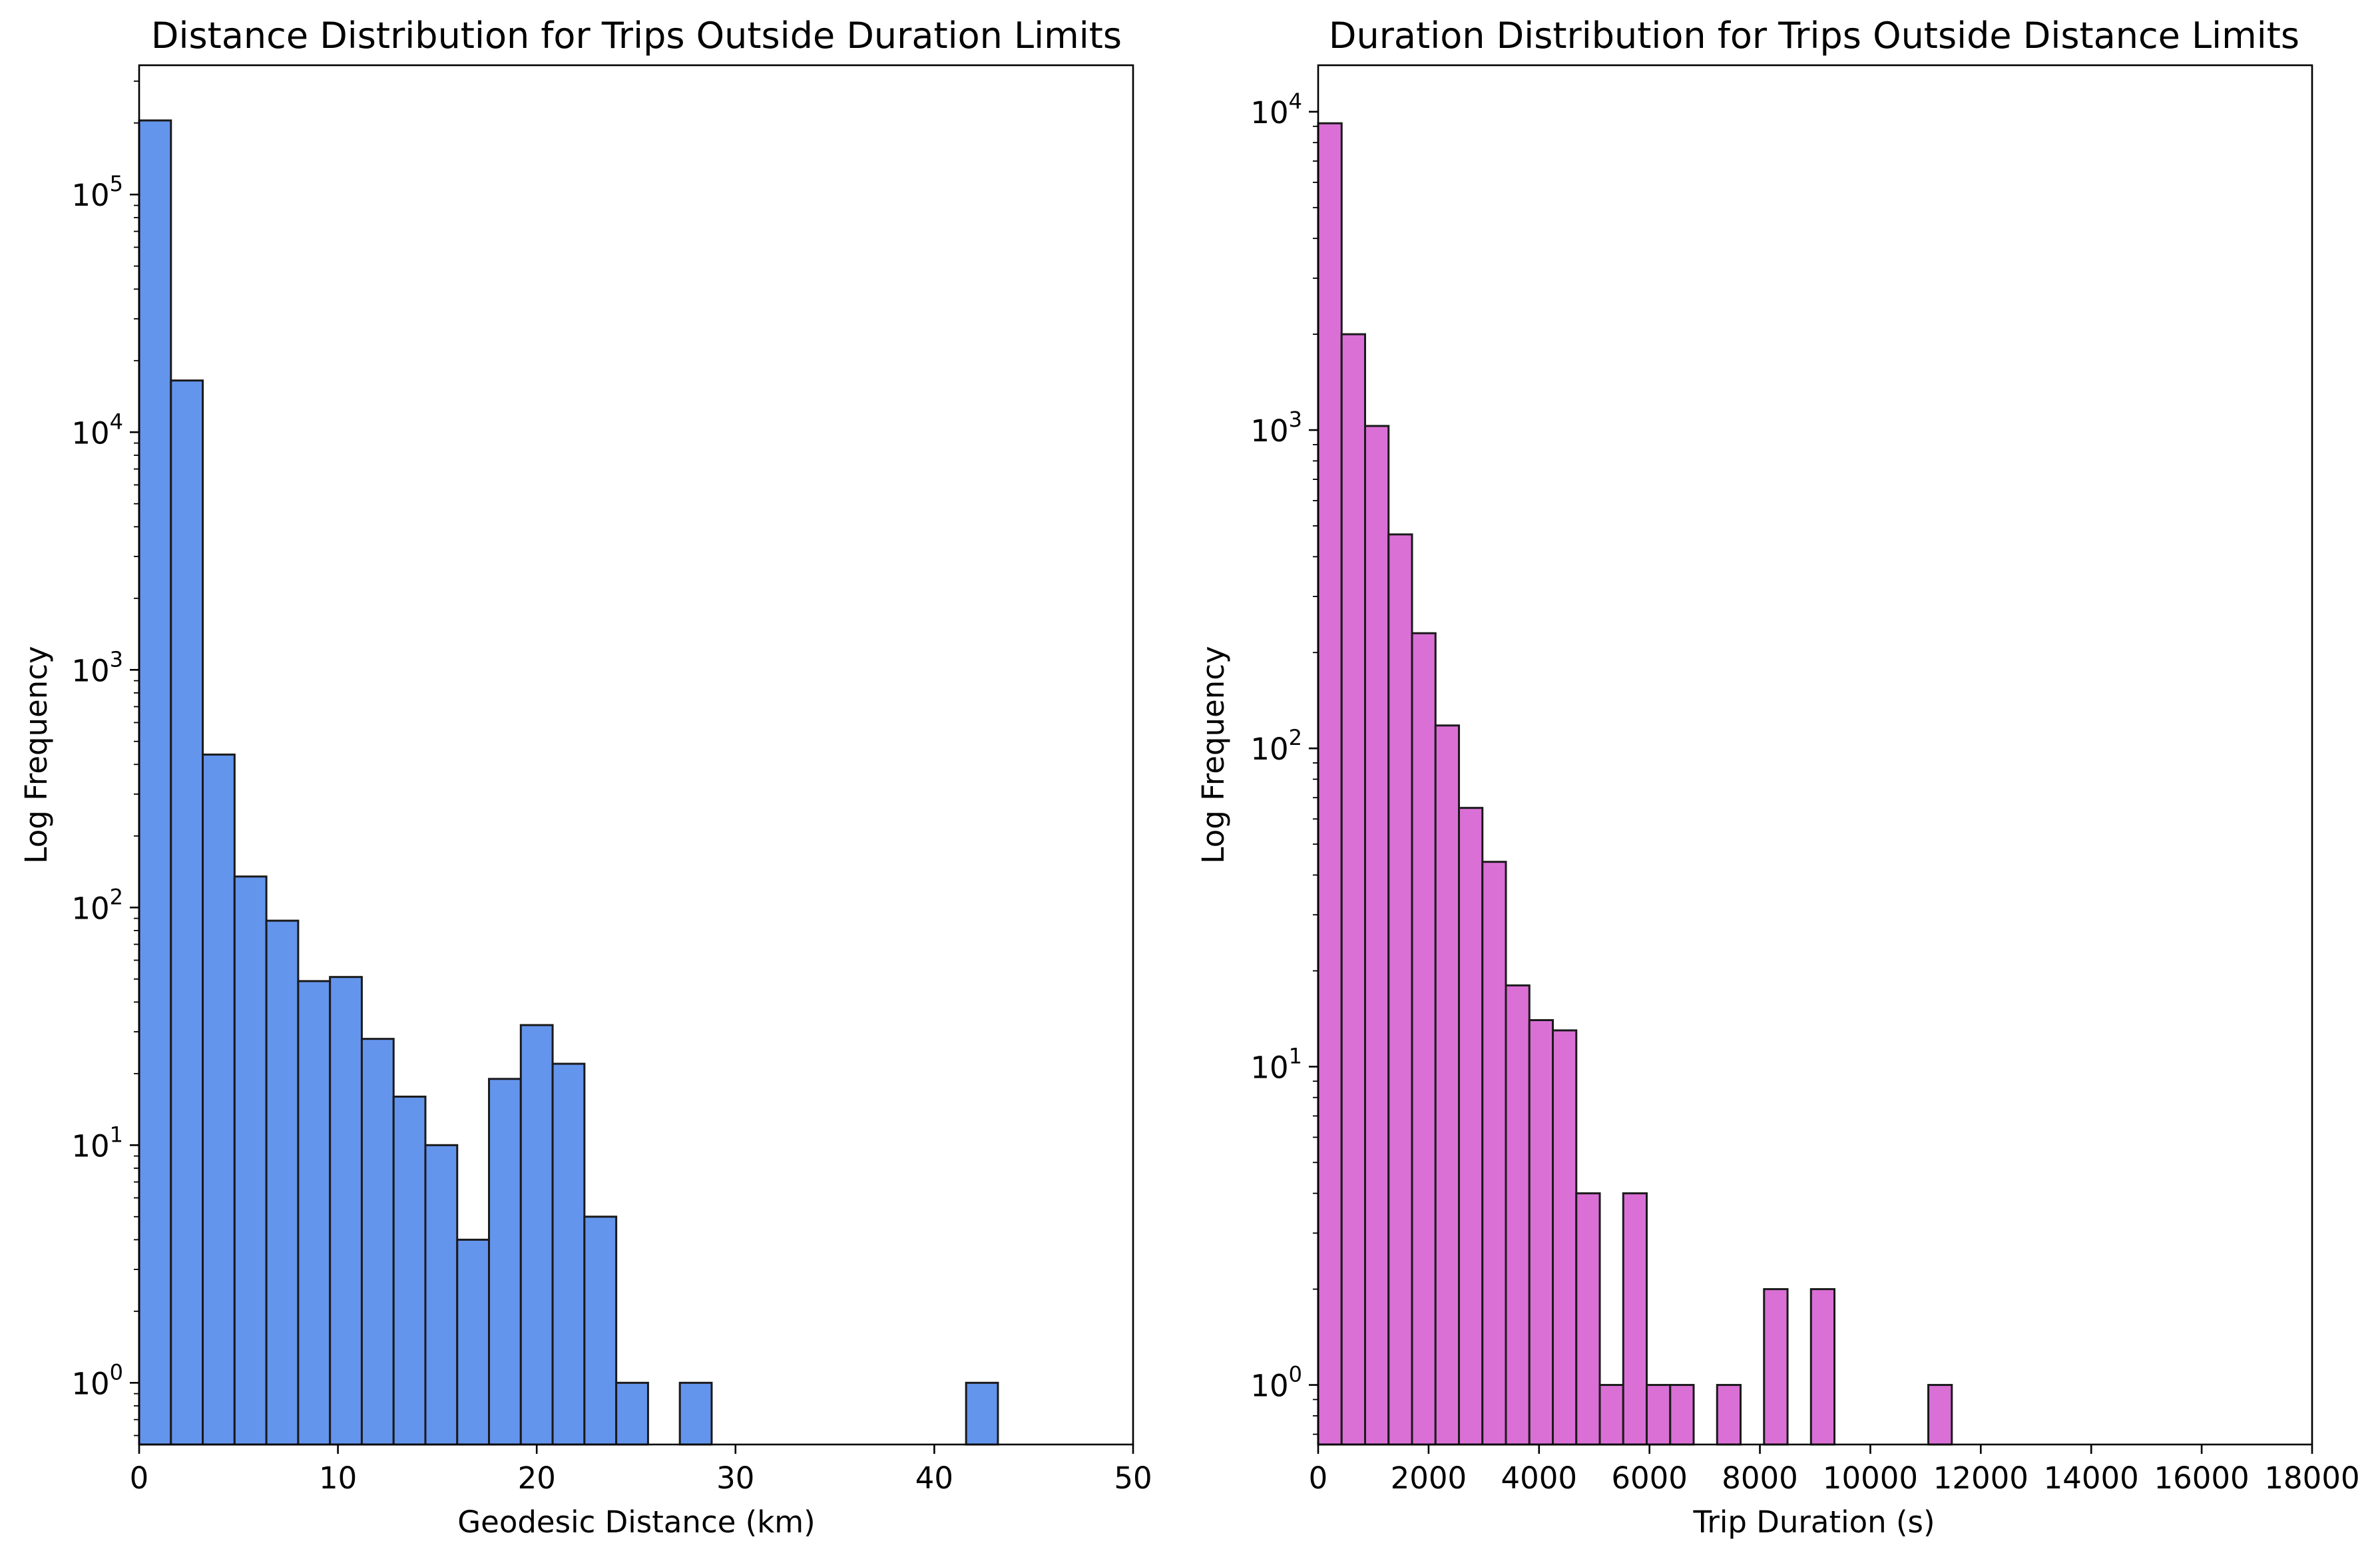 This screenshot has width=2380, height=1557. What do you see at coordinates (1813, 1522) in the screenshot?
I see `x-axis-label: Trip Duration (s)` at bounding box center [1813, 1522].